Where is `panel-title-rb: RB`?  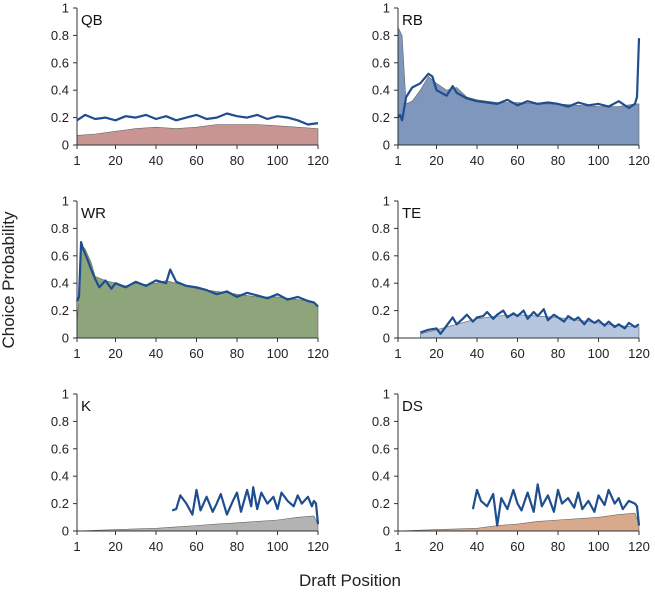 panel-title-rb: RB is located at coordinates (412, 20).